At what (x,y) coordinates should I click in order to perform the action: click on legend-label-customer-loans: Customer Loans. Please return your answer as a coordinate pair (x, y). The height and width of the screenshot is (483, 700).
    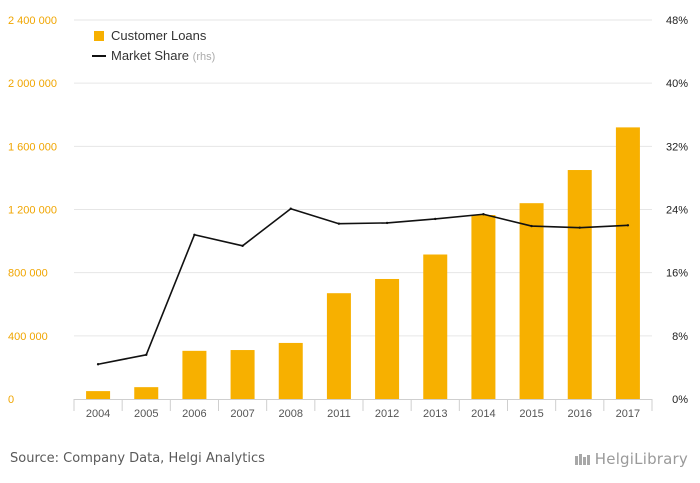
    Looking at the image, I should click on (159, 35).